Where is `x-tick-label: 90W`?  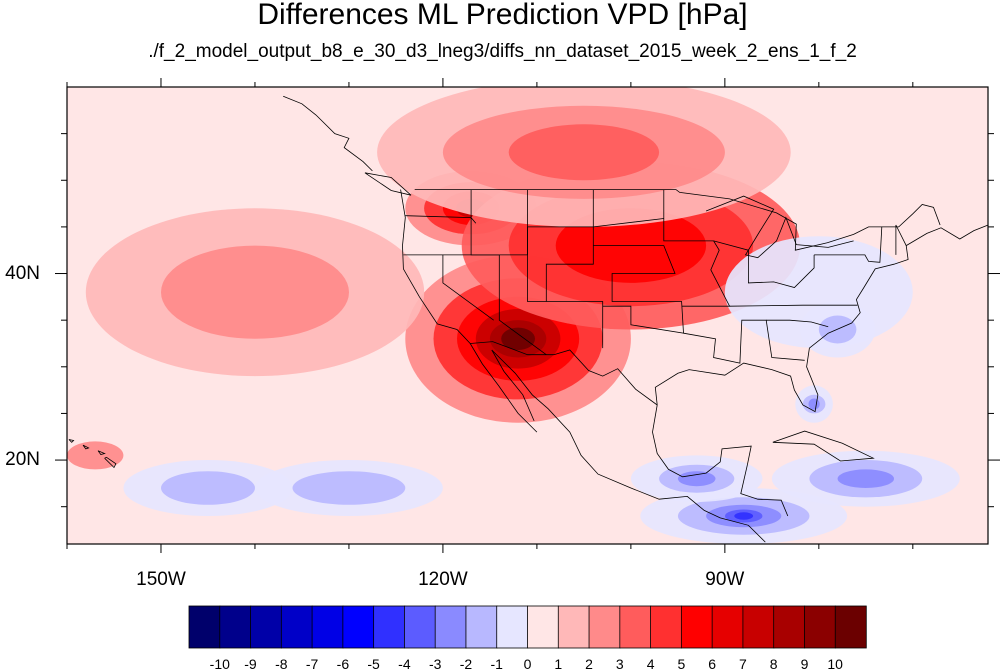 x-tick-label: 90W is located at coordinates (725, 579).